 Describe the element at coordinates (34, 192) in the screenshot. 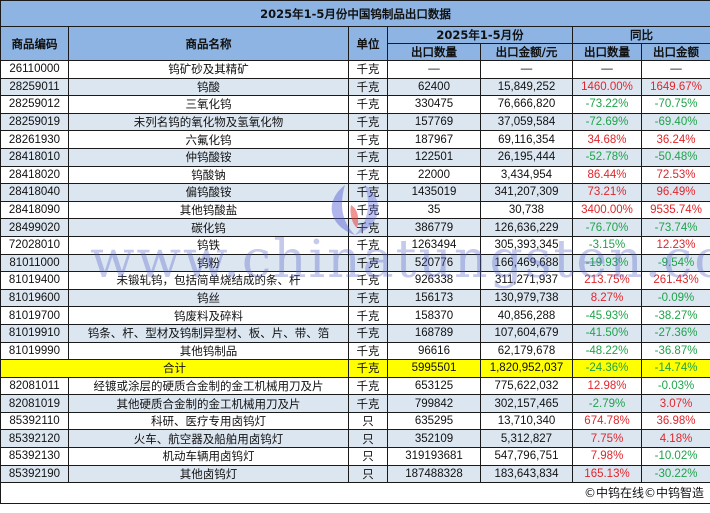

I see `cell-code: 28418040` at that location.